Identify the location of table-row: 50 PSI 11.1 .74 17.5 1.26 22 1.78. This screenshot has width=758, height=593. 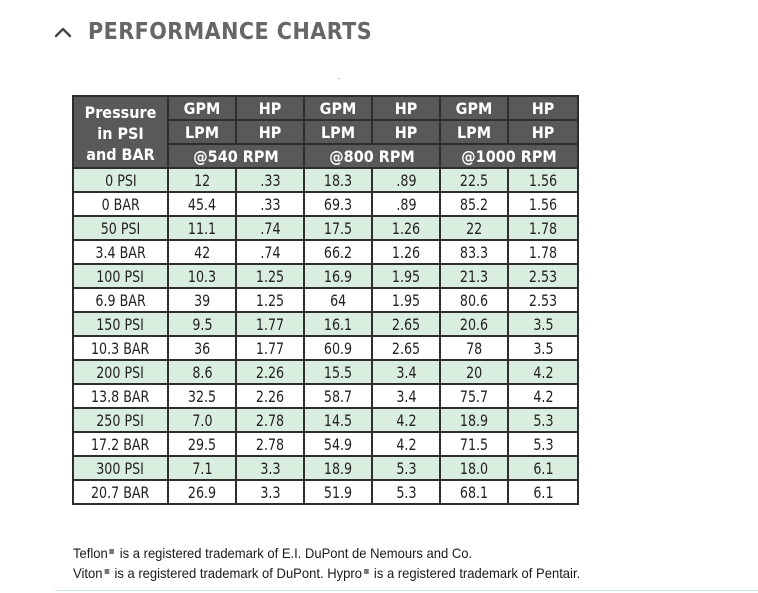
(325, 228).